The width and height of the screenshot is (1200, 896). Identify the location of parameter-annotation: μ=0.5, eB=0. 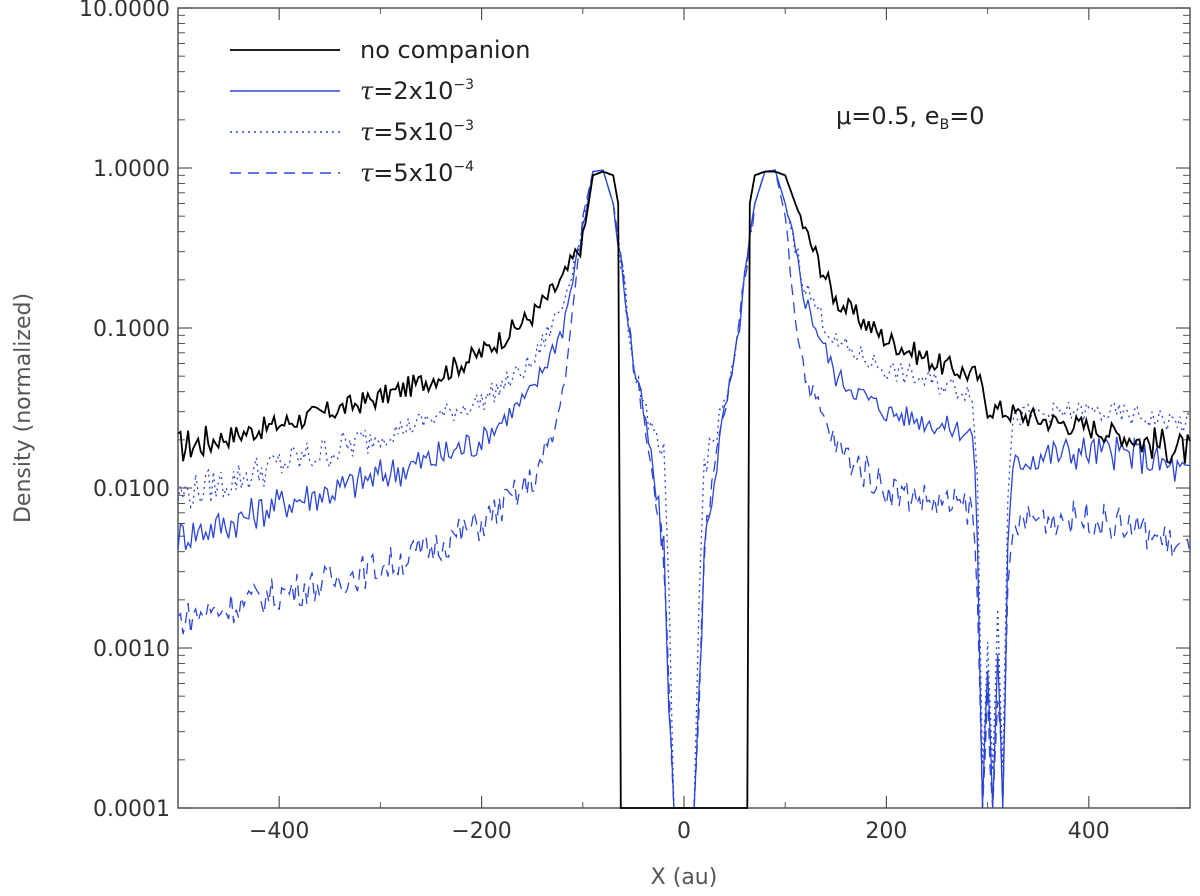
(910, 117).